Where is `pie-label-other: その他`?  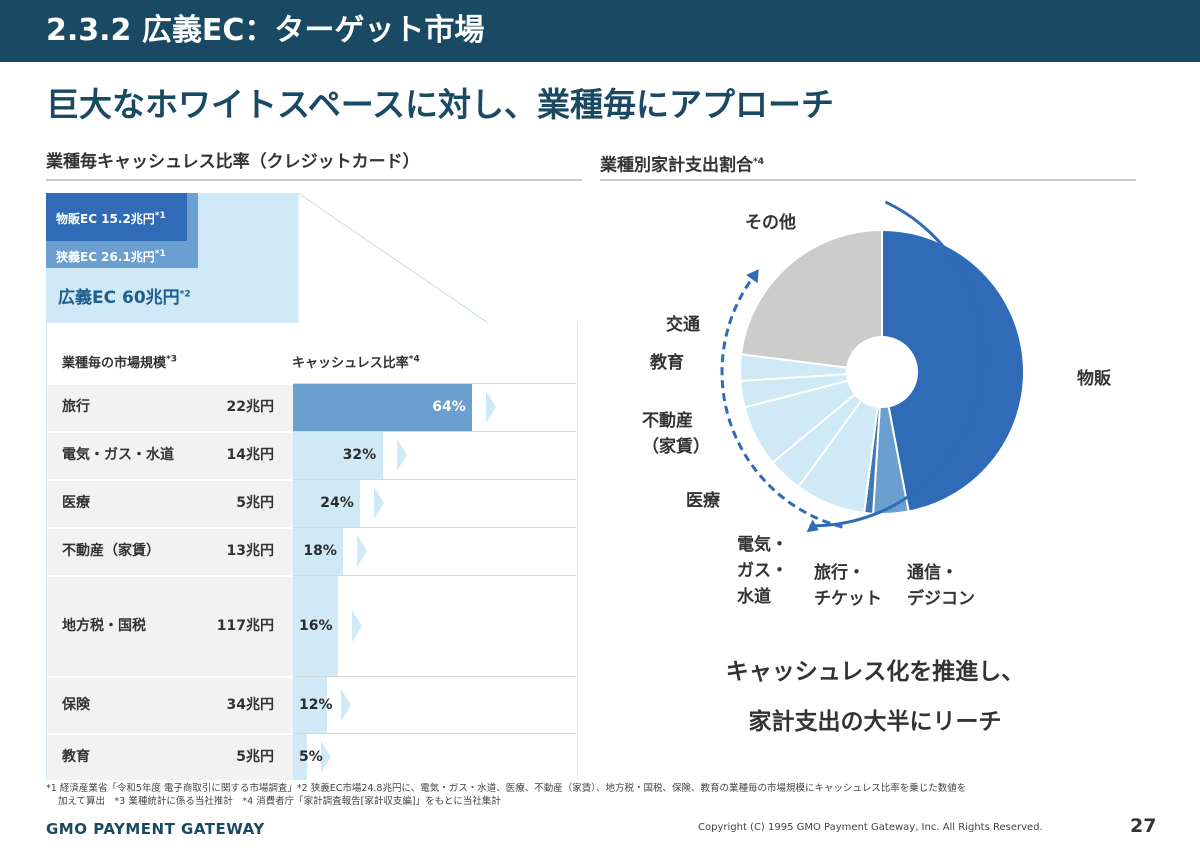
pie-label-other: その他 is located at coordinates (770, 223).